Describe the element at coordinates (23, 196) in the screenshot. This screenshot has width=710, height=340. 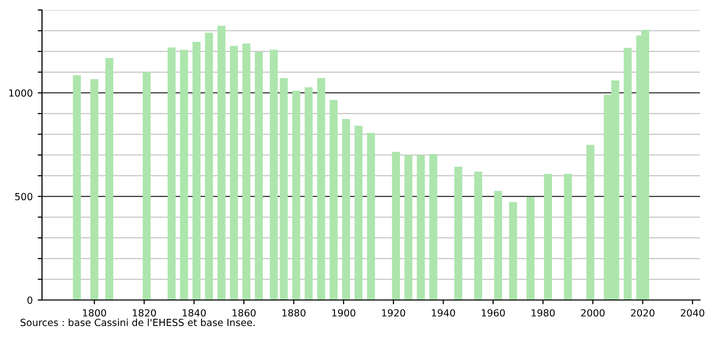
I see `y-tick-label: 500` at that location.